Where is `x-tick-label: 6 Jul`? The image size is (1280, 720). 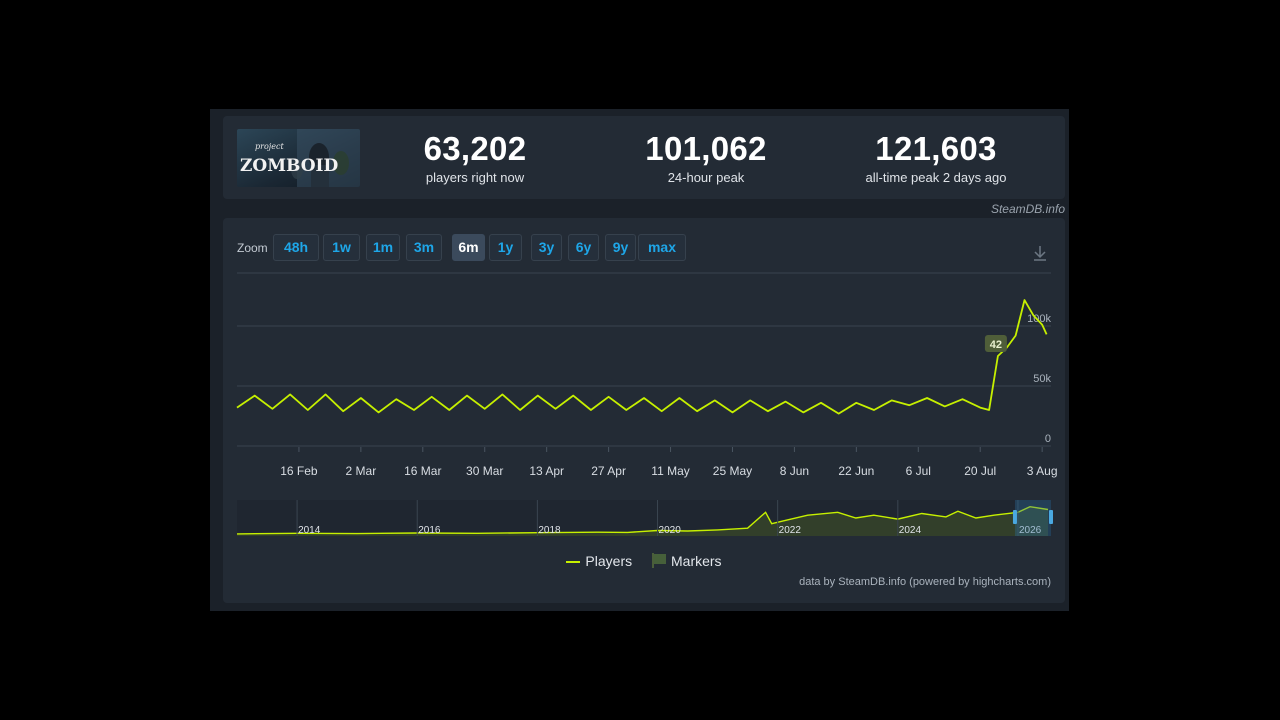 x-tick-label: 6 Jul is located at coordinates (918, 471).